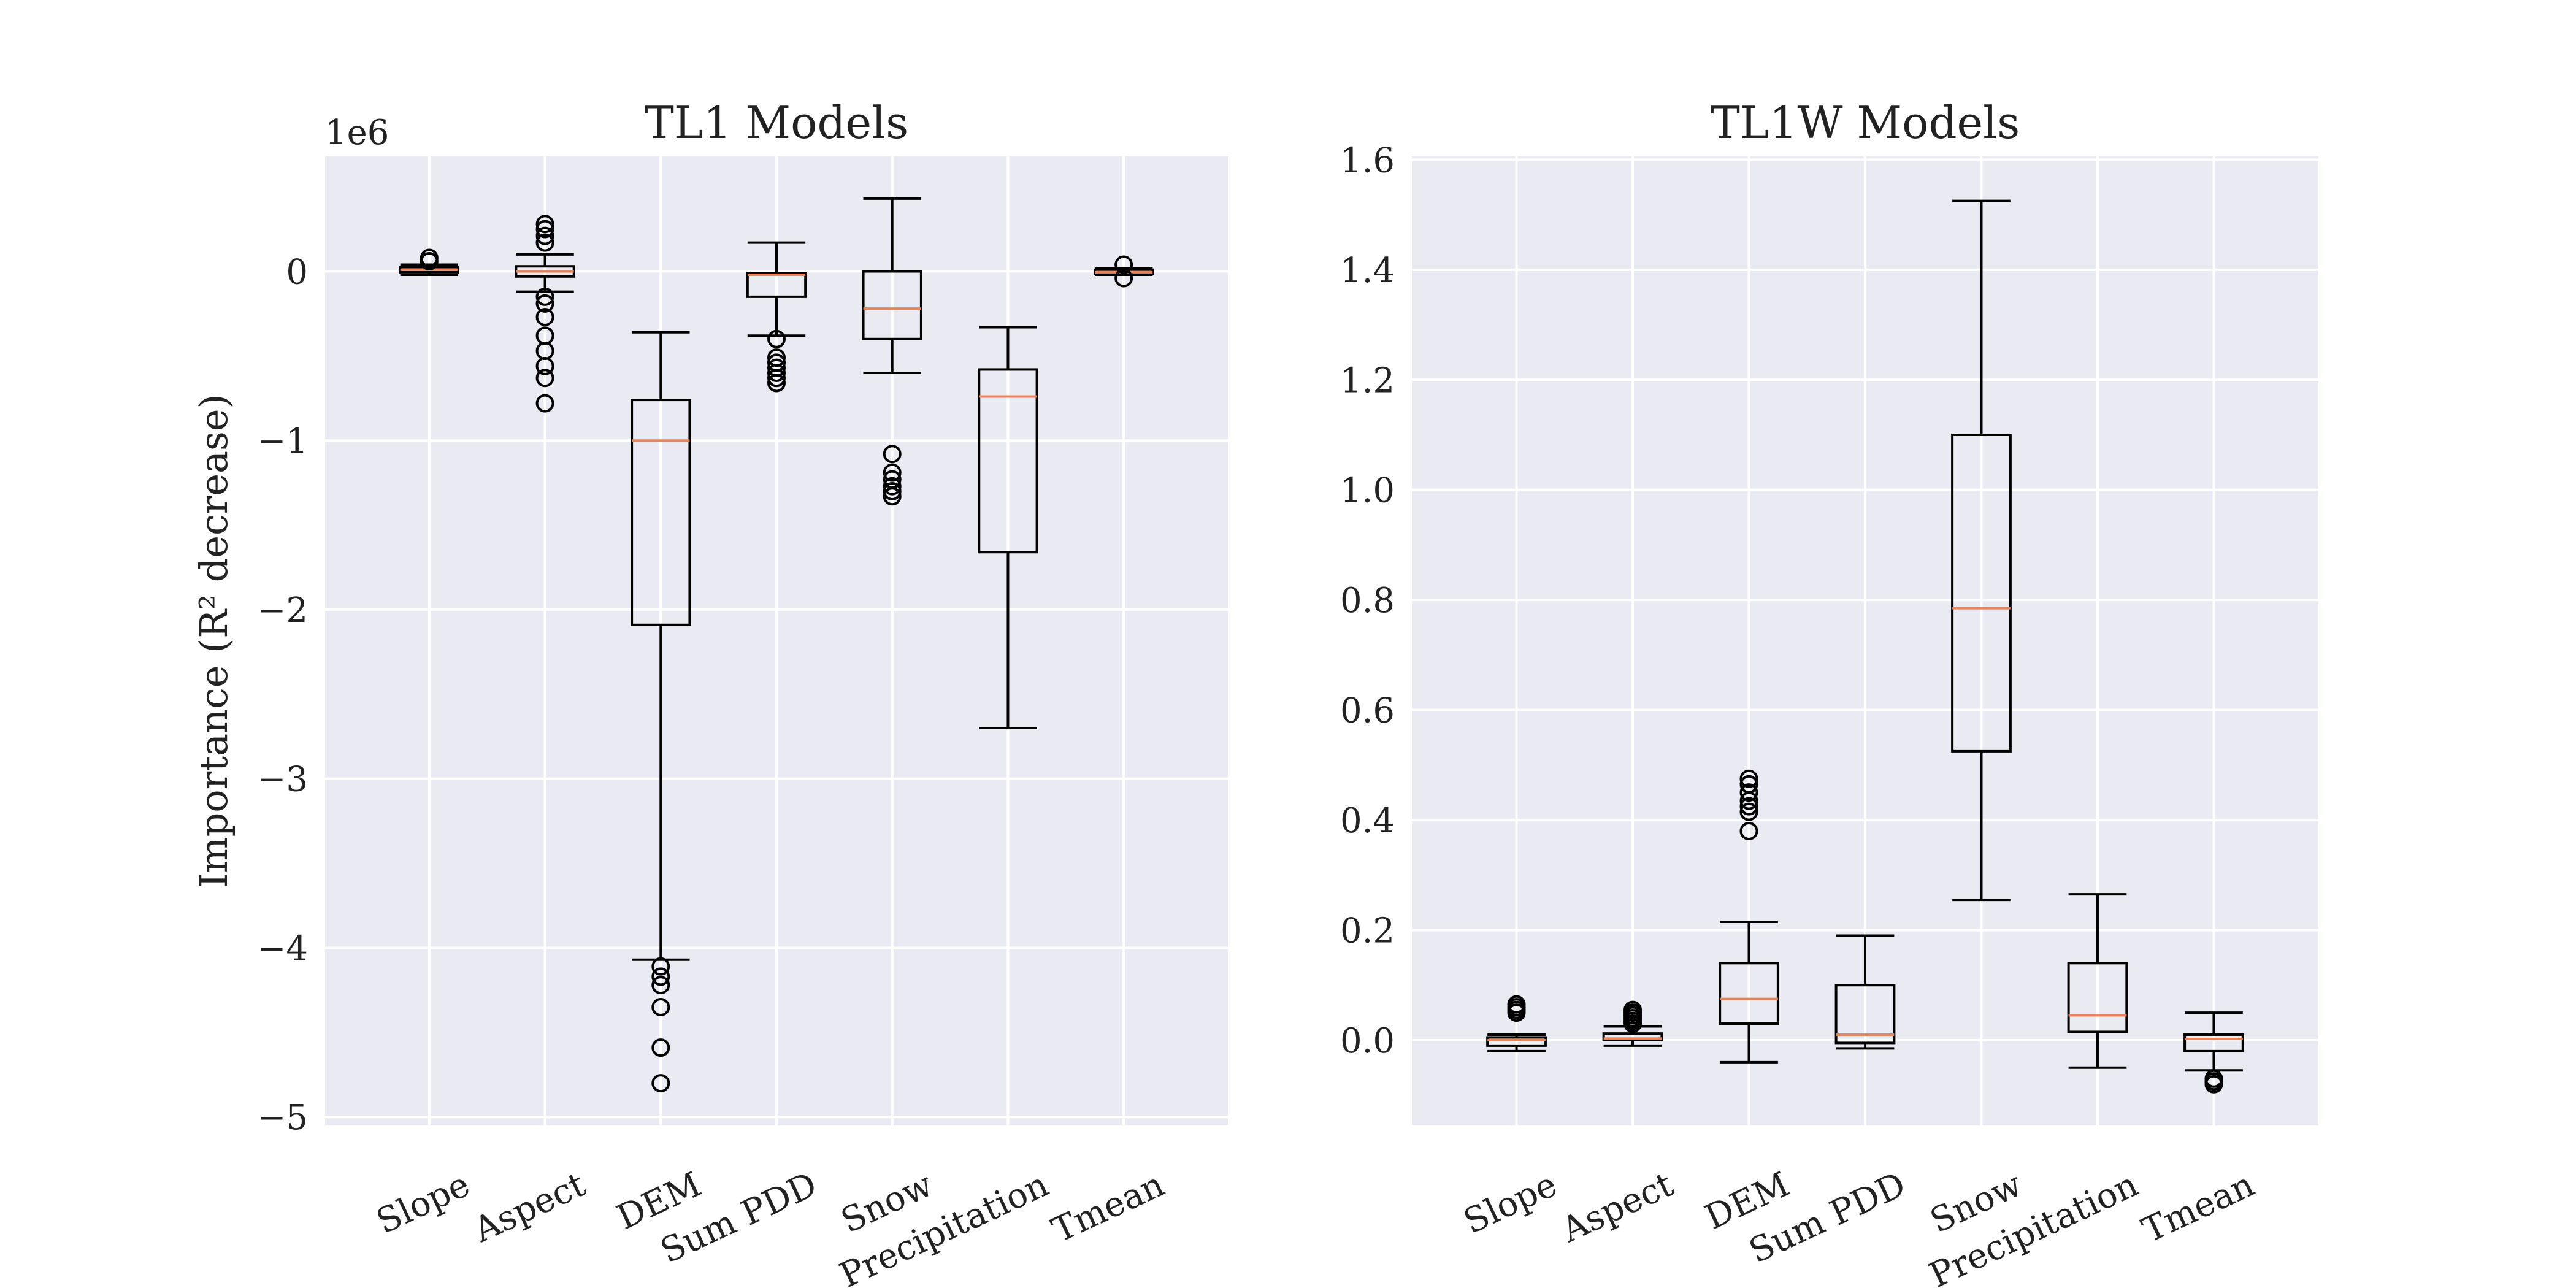 This screenshot has height=1288, width=2576. Describe the element at coordinates (1367, 931) in the screenshot. I see `y-tick-label: 0.2` at that location.